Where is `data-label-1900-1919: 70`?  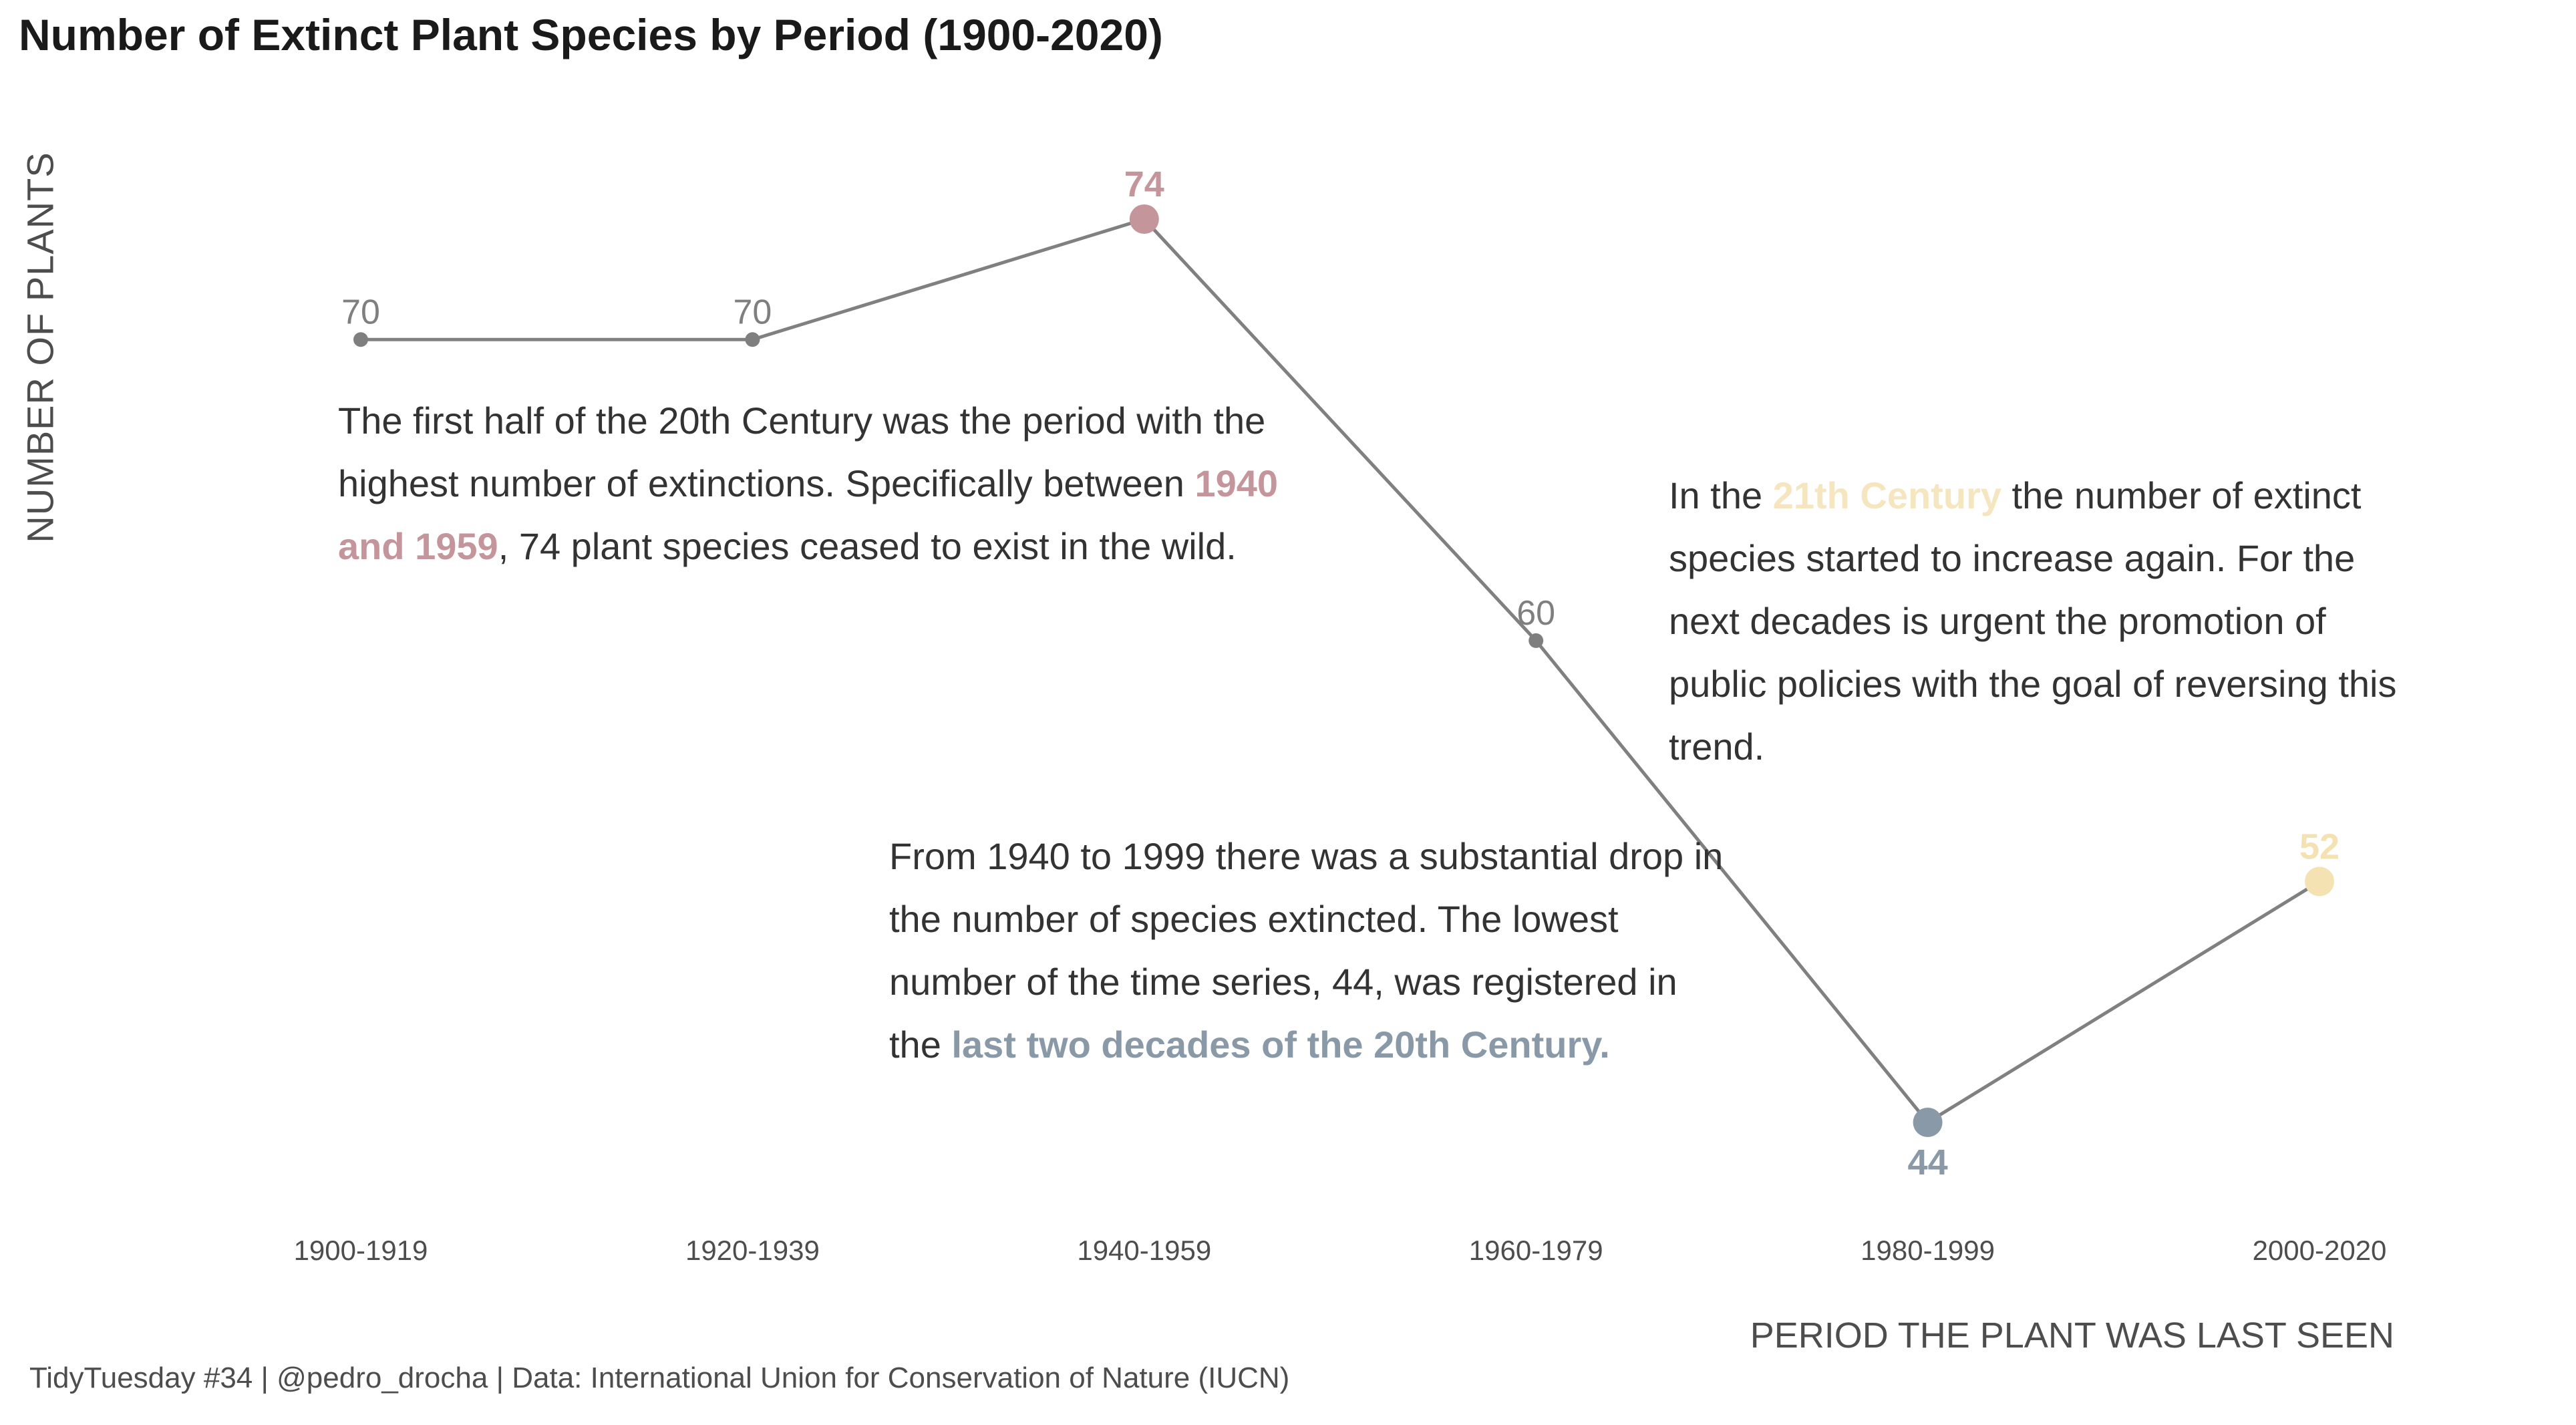
data-label-1900-1919: 70 is located at coordinates (360, 312).